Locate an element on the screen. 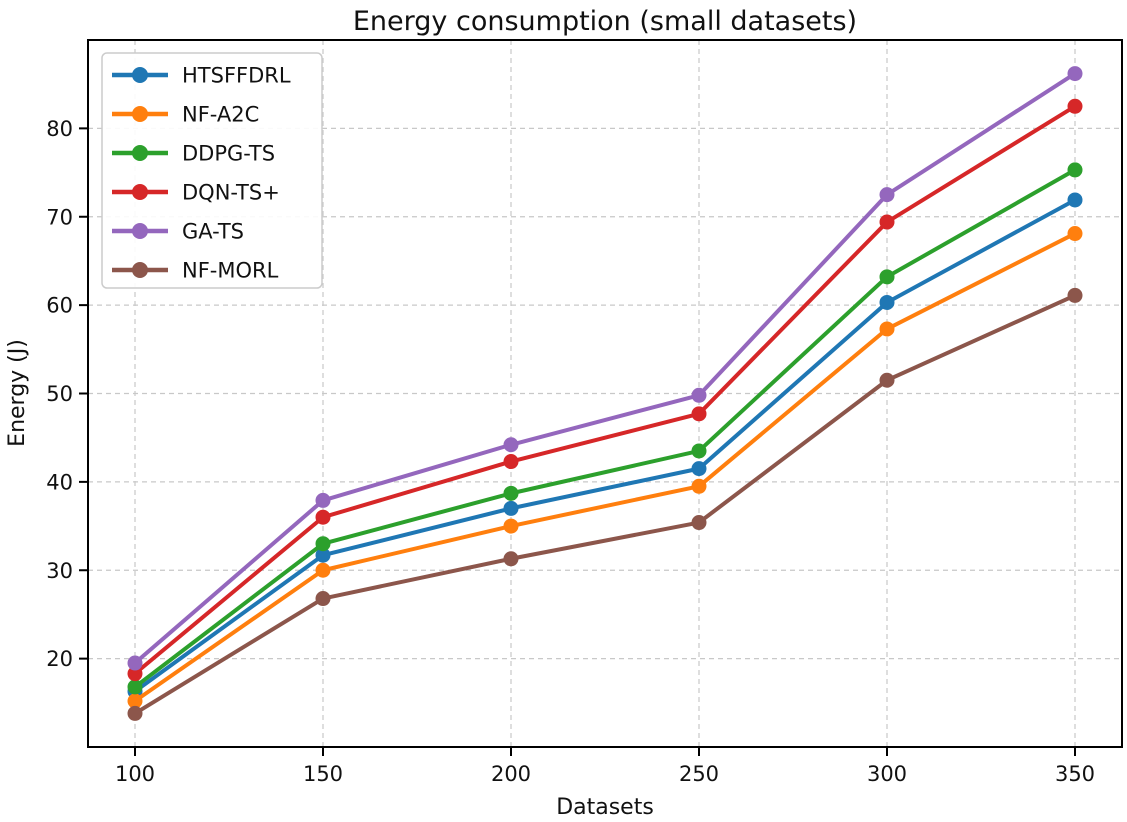 This screenshot has height=822, width=1127. x-tick-label: 200 is located at coordinates (511, 774).